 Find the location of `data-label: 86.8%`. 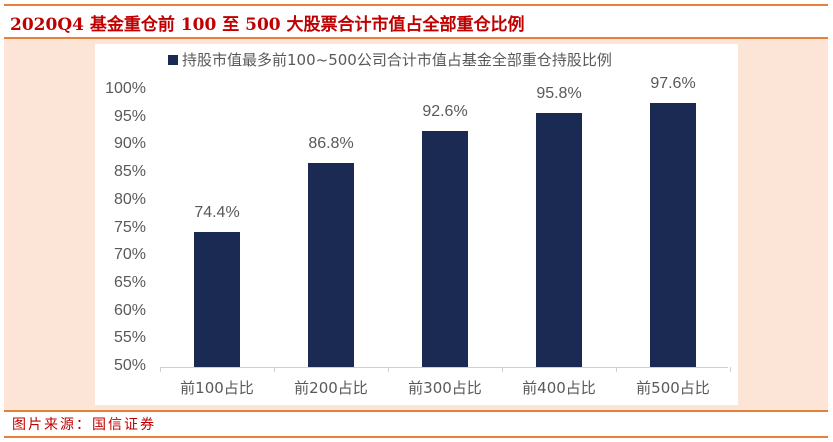

data-label: 86.8% is located at coordinates (331, 144).